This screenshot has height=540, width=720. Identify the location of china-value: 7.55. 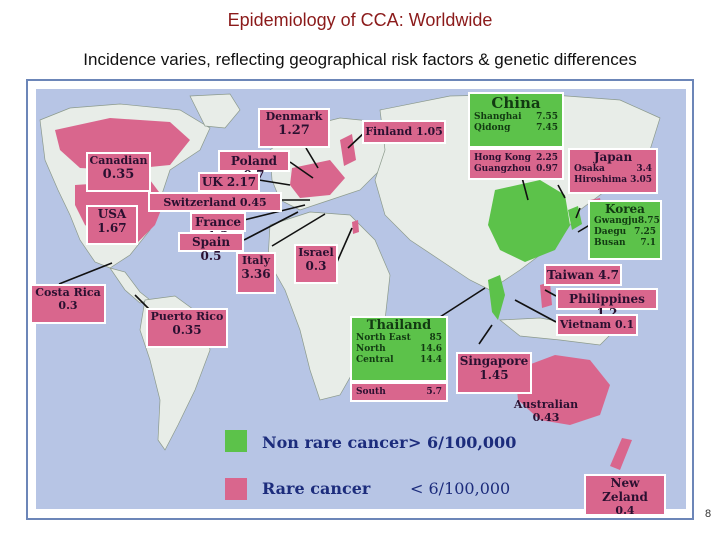
(547, 117).